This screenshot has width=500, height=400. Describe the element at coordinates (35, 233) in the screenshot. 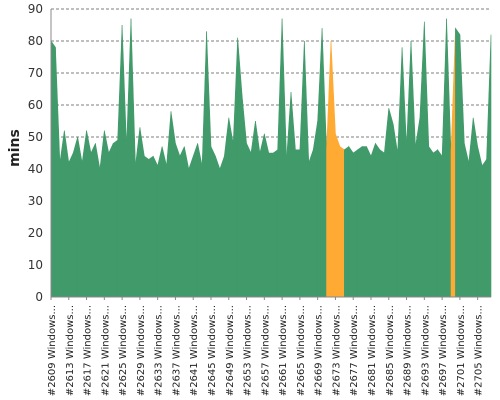

I see `y-tick-label: 20` at that location.